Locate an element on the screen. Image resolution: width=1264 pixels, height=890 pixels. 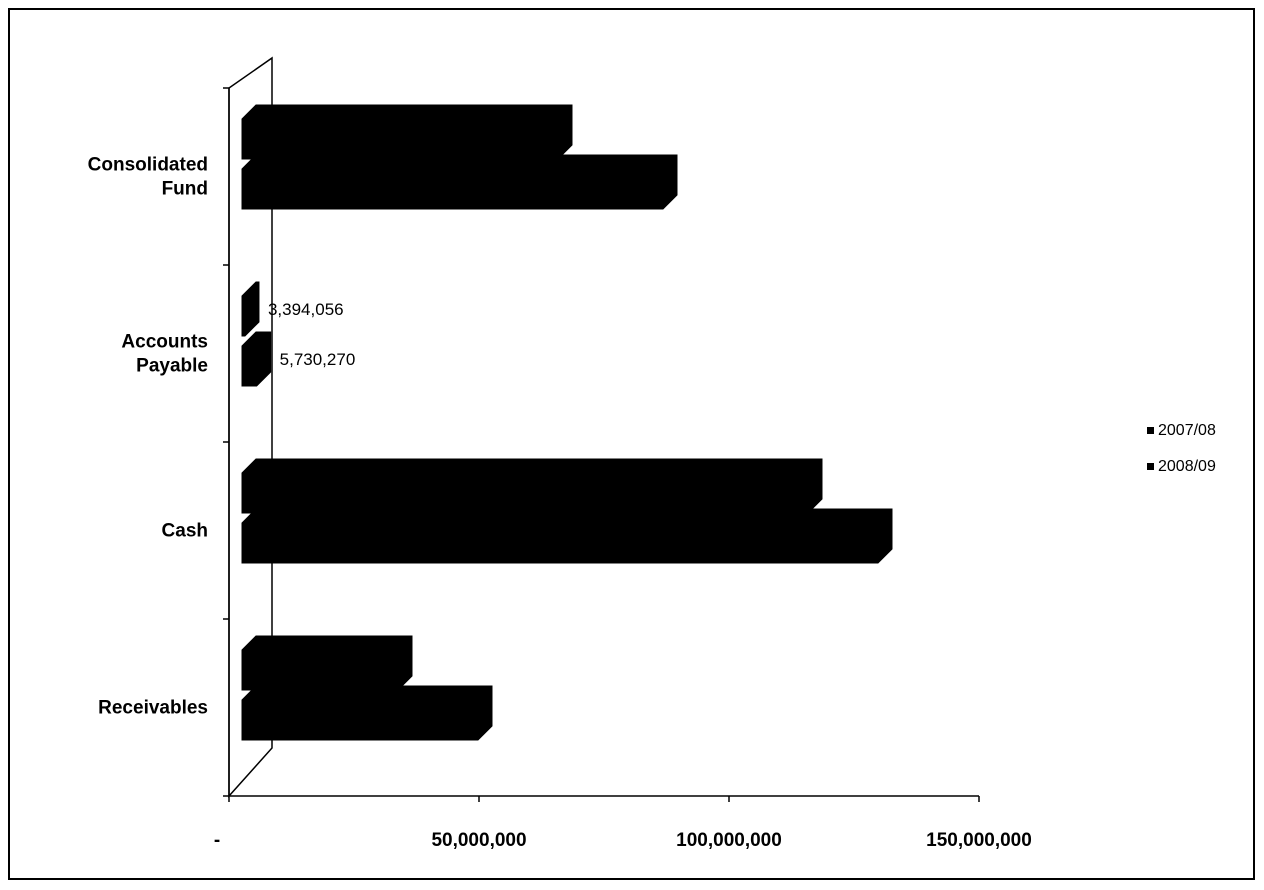
data-label-accounts-payable-2007-08: 3,394,056 is located at coordinates (306, 309).